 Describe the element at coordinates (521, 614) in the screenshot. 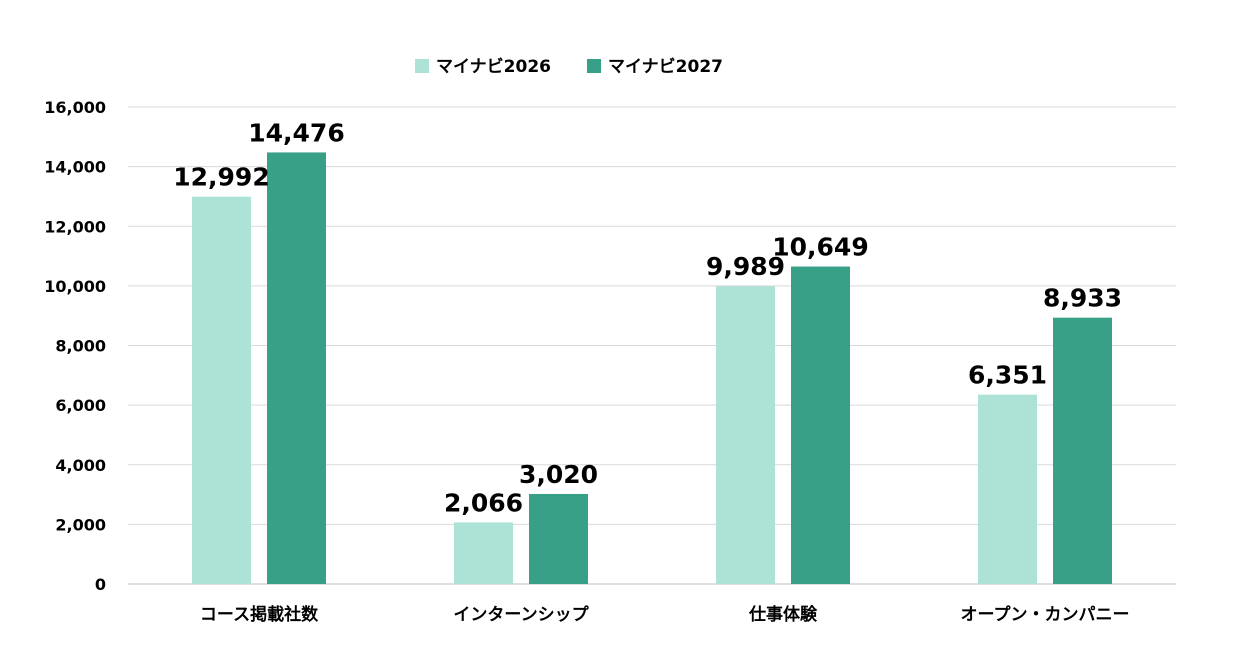

I see `x-category-label: インターンシップ` at that location.